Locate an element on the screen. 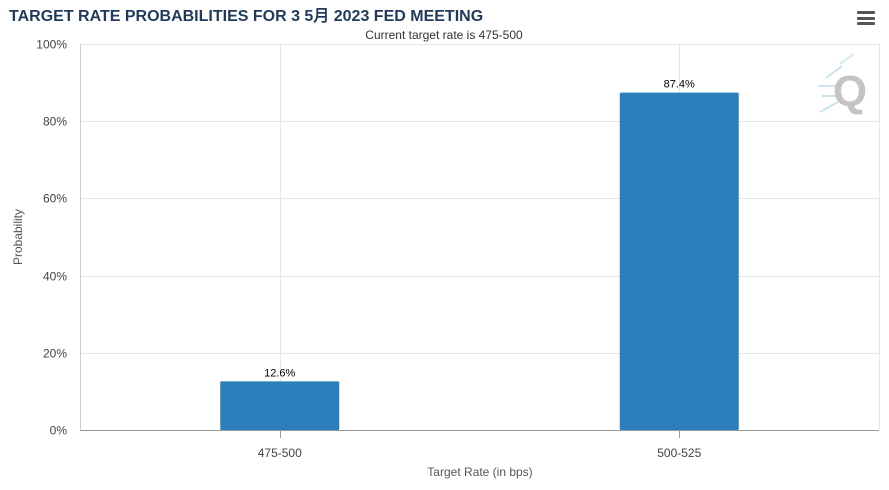 The height and width of the screenshot is (490, 889). x-axis-title: Target Rate (in bps) is located at coordinates (479, 472).